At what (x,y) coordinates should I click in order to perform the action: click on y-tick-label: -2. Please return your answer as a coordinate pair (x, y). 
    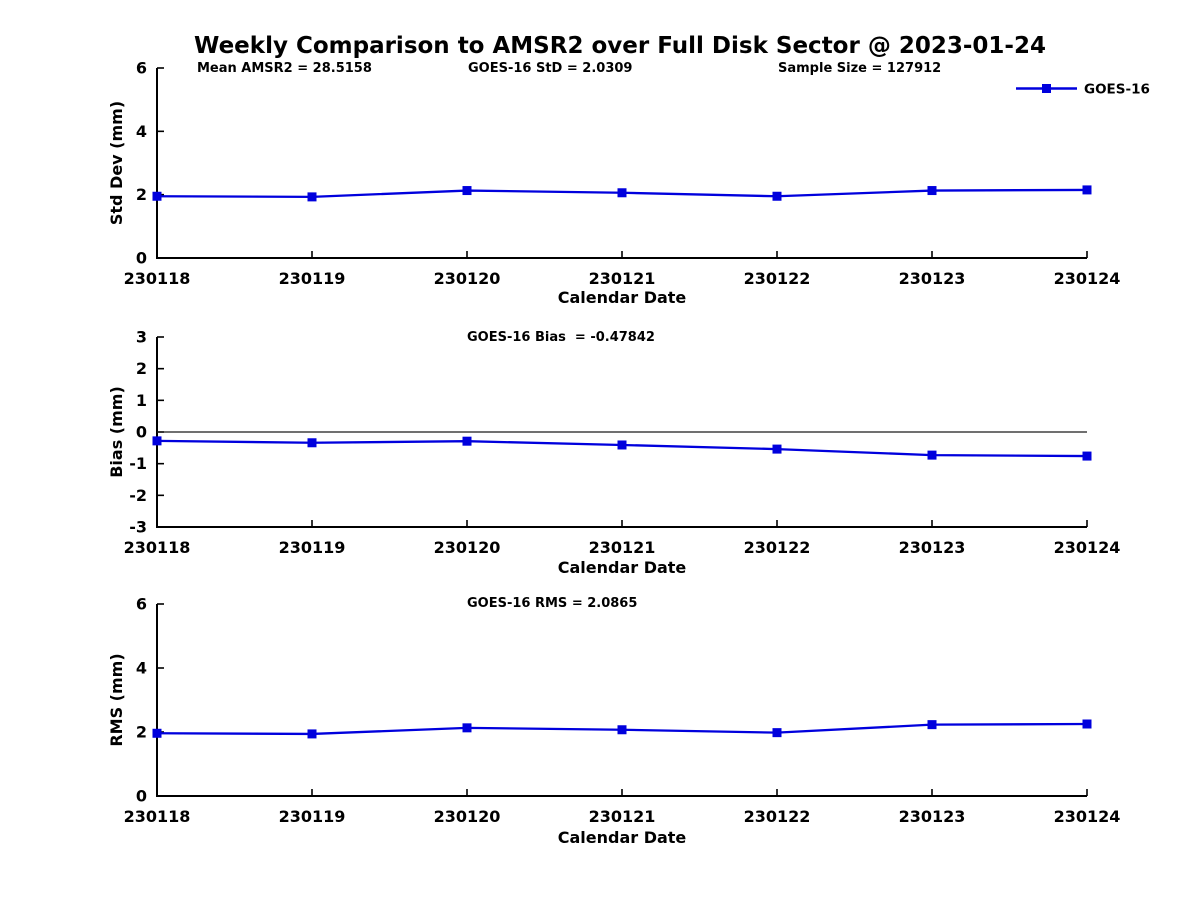
    Looking at the image, I should click on (138, 495).